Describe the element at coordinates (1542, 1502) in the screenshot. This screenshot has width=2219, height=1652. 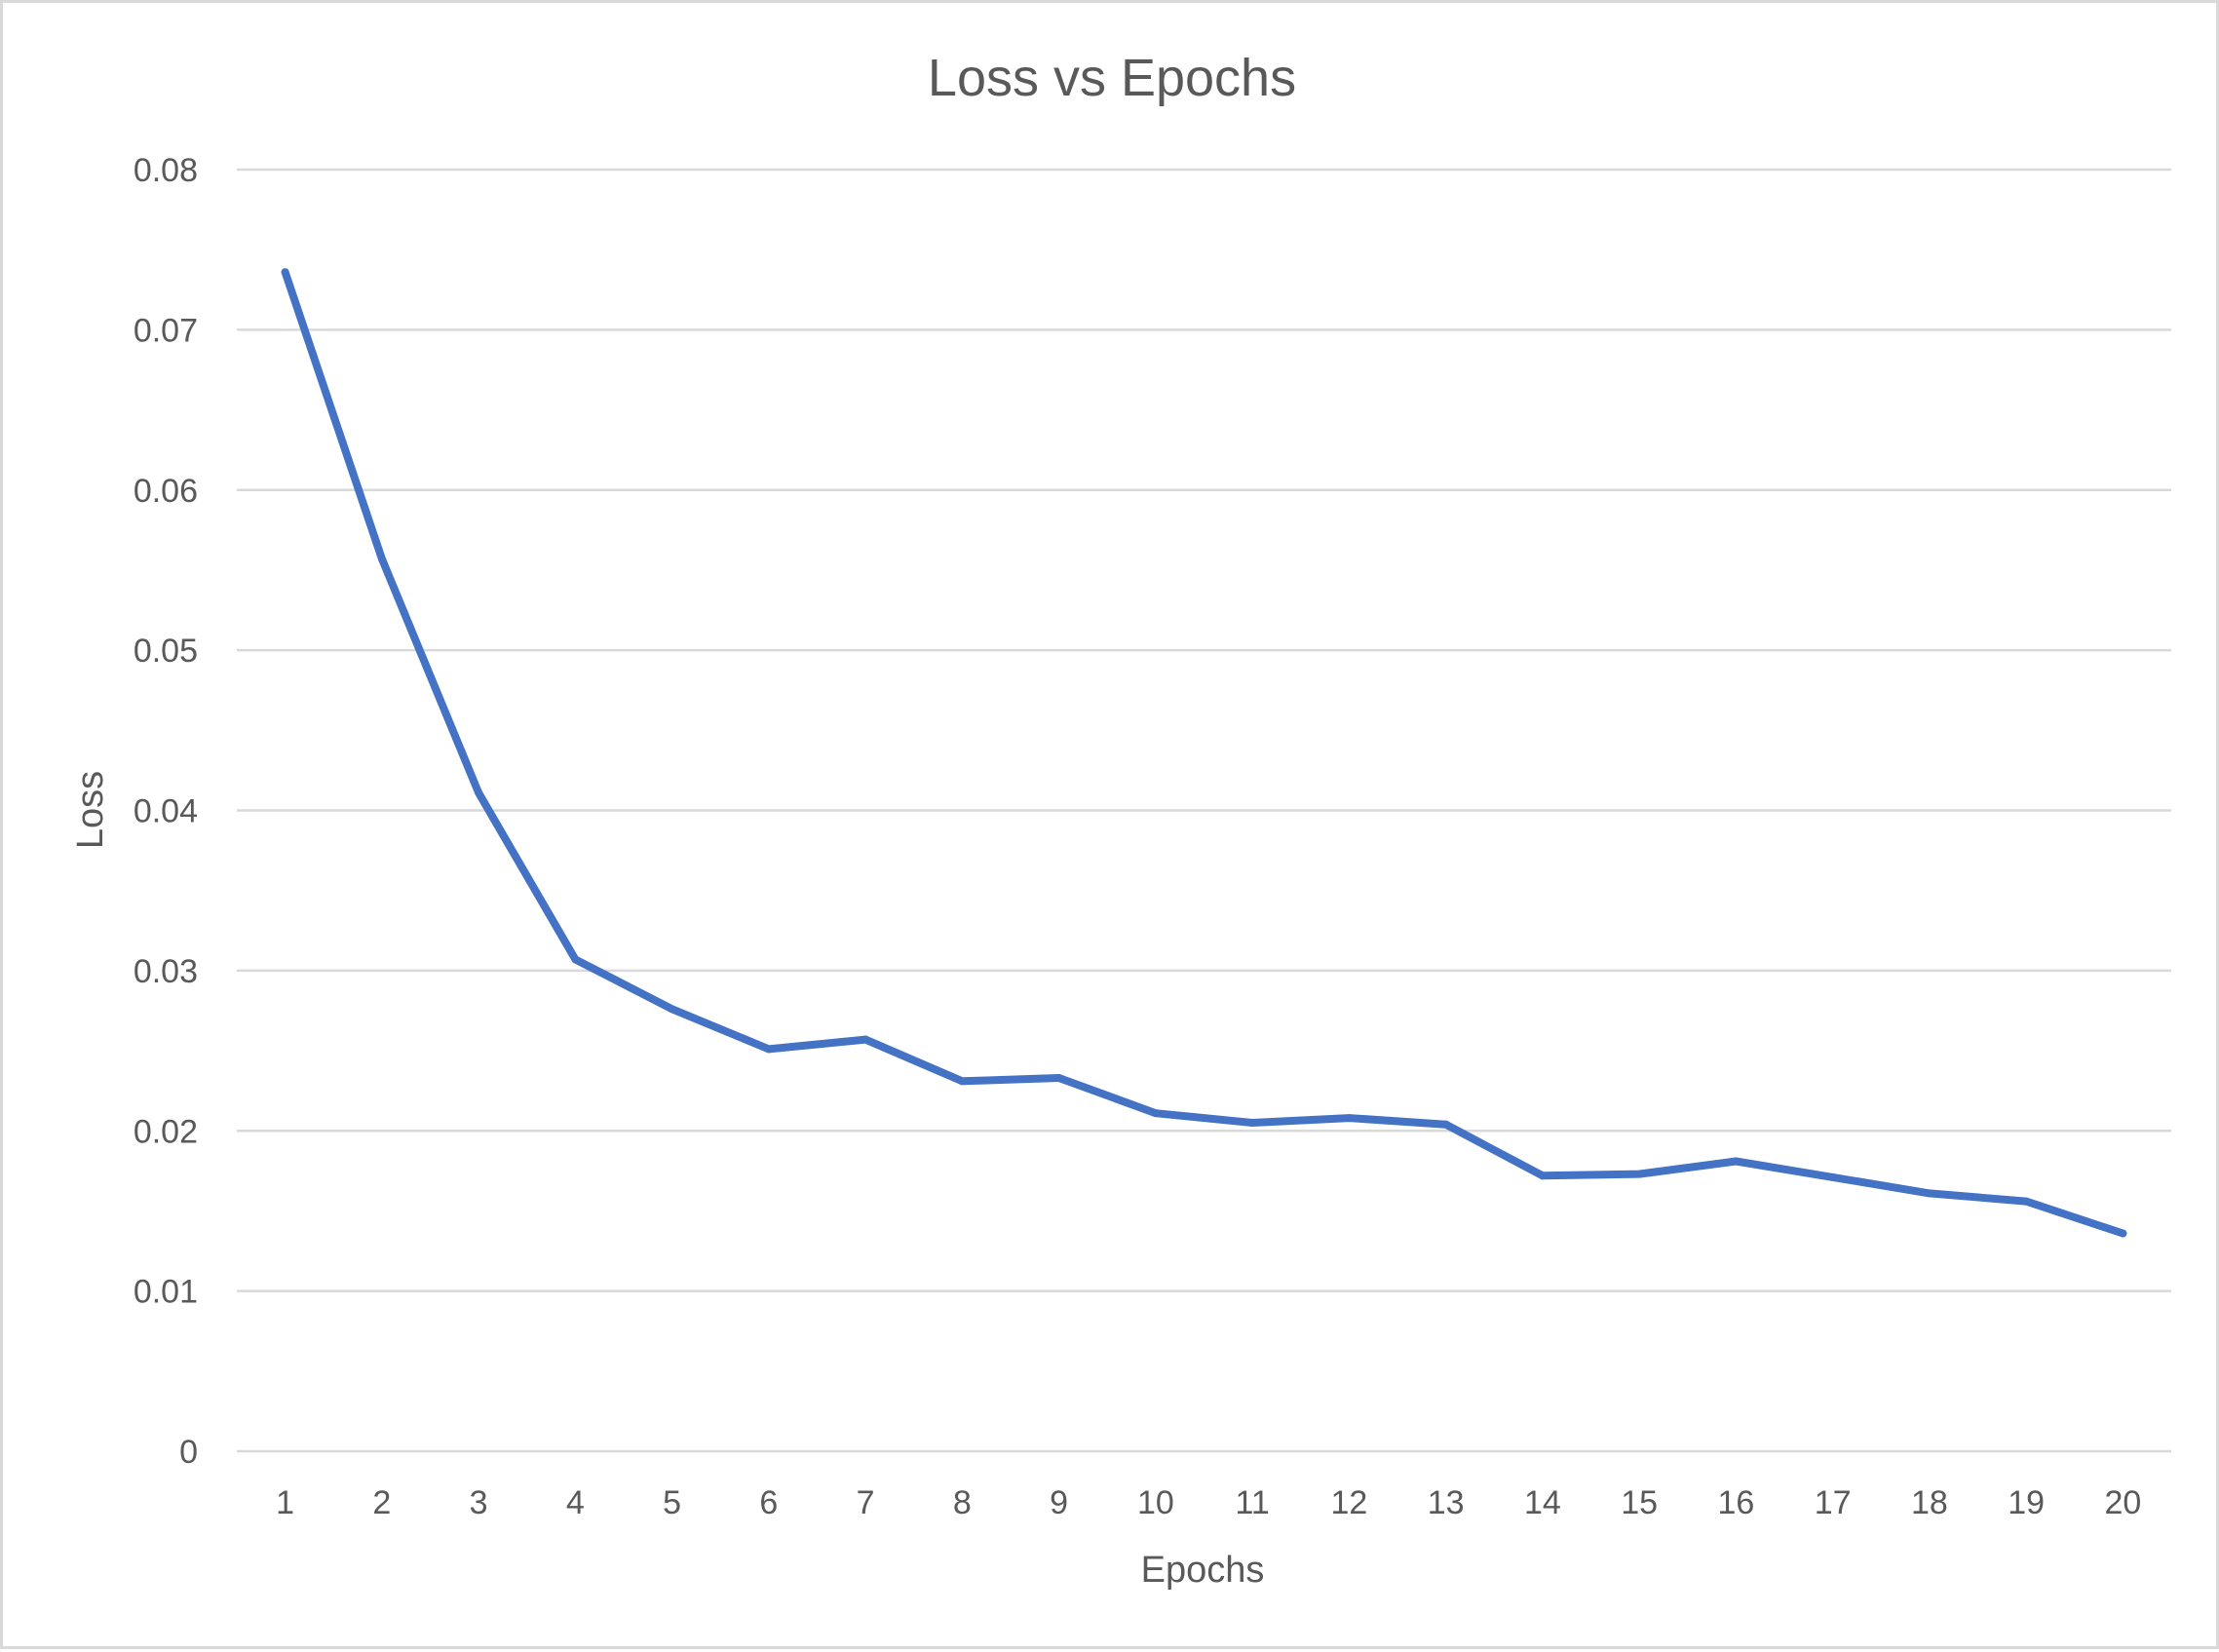
I see `x-tick-label: 14` at that location.